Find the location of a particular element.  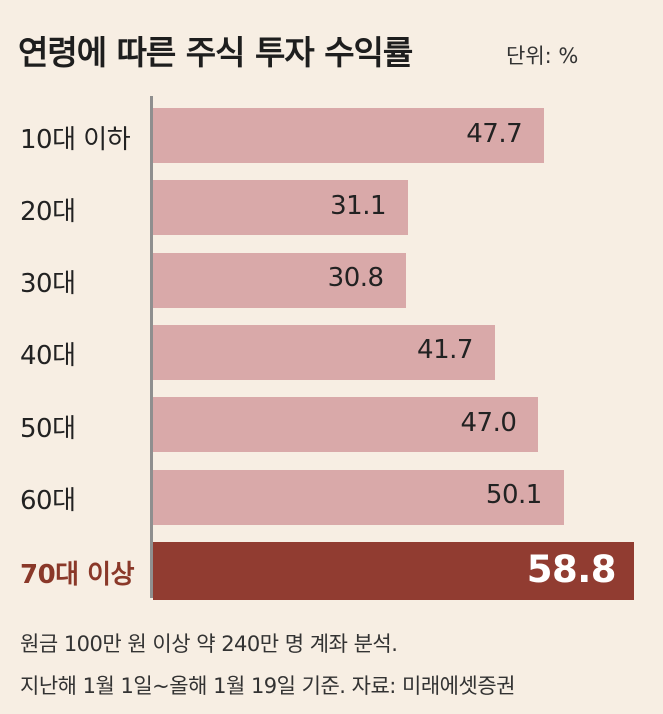

bar-highlight is located at coordinates (393, 570).